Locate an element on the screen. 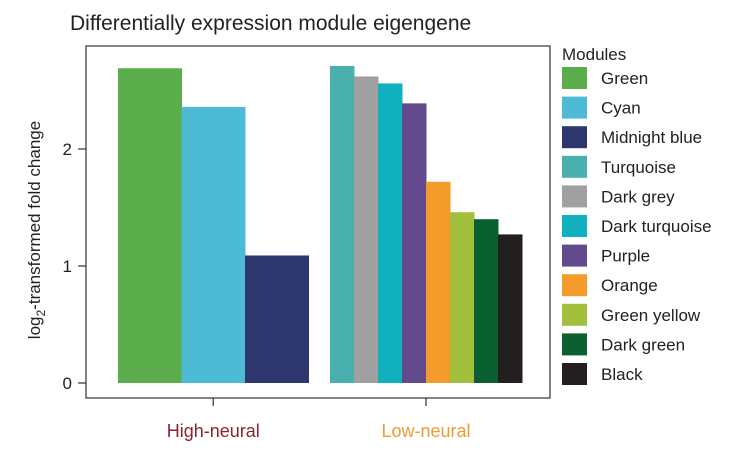 The height and width of the screenshot is (462, 738). legend-label: Orange is located at coordinates (629, 285).